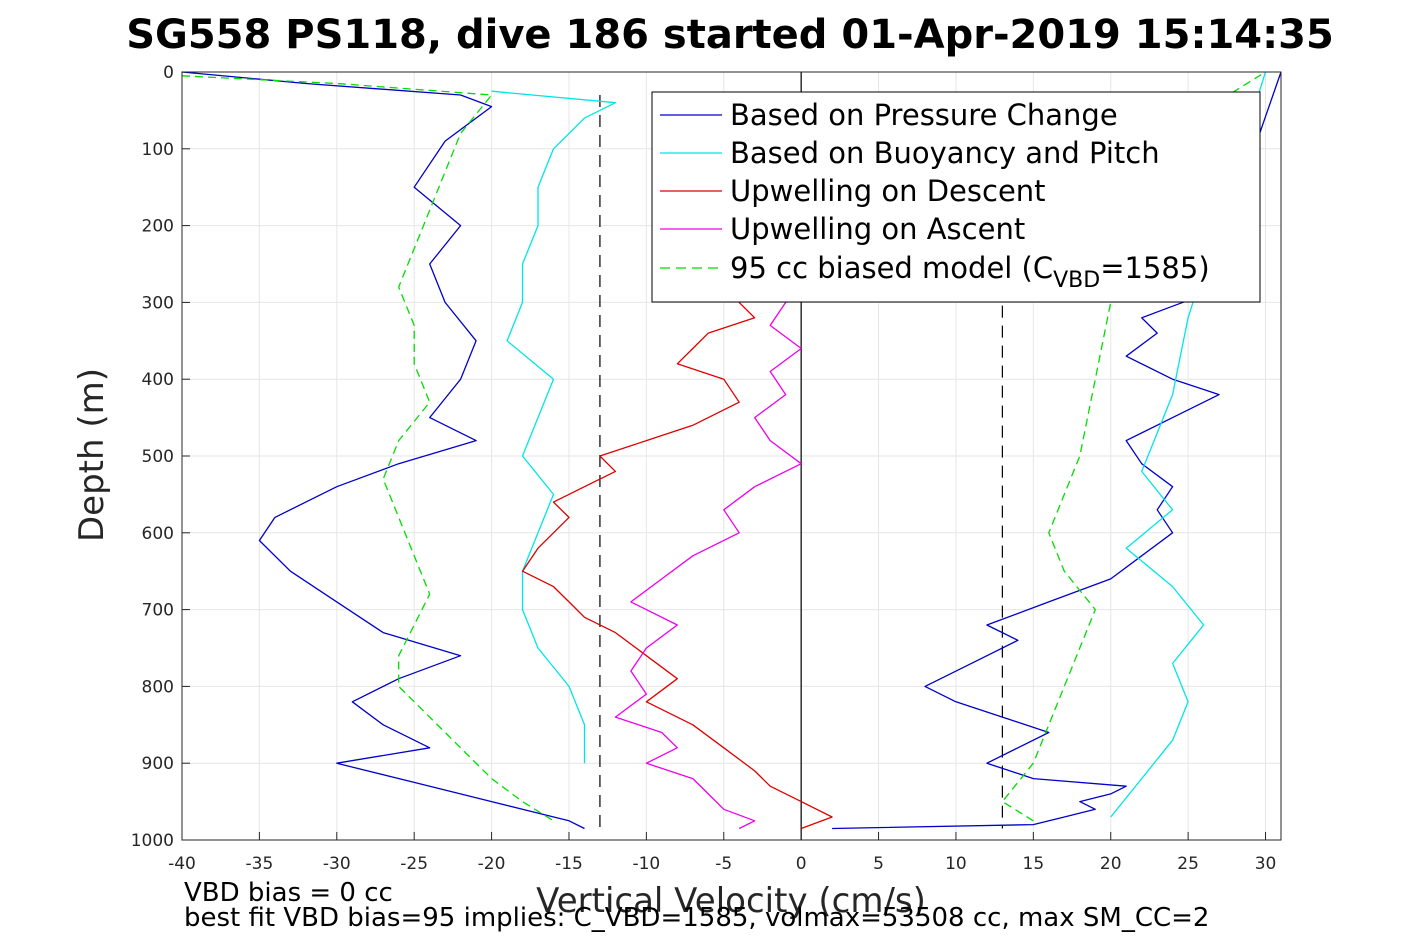 The image size is (1417, 945). Describe the element at coordinates (723, 864) in the screenshot. I see `x-tick-label: -5` at that location.